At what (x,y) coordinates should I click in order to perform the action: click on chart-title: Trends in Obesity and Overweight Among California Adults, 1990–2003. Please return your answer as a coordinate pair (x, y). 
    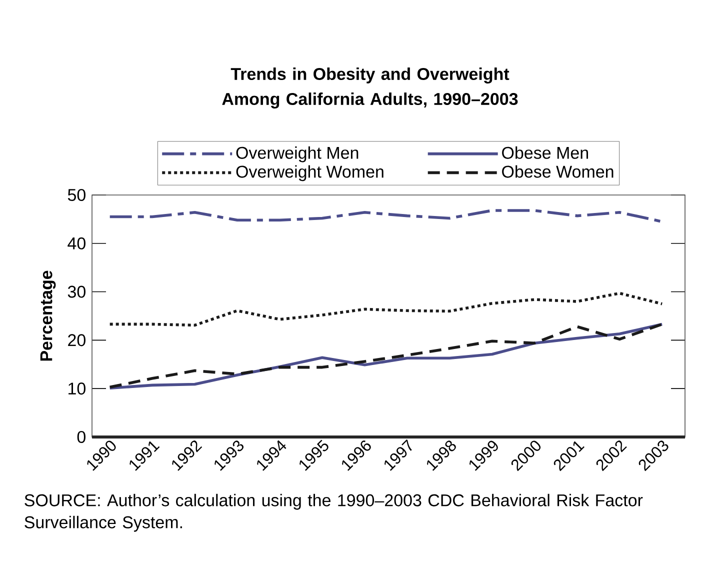
    Looking at the image, I should click on (370, 88).